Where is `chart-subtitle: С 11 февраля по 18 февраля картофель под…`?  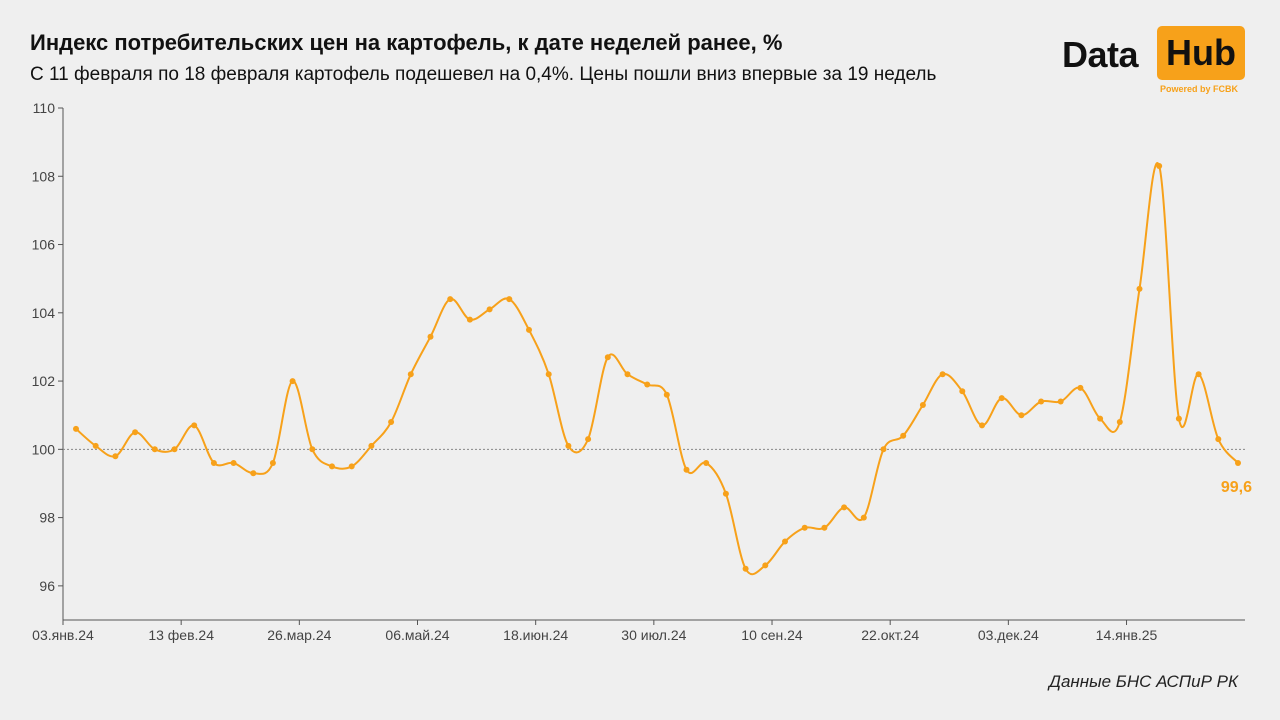 chart-subtitle: С 11 февраля по 18 февраля картофель под… is located at coordinates (483, 74).